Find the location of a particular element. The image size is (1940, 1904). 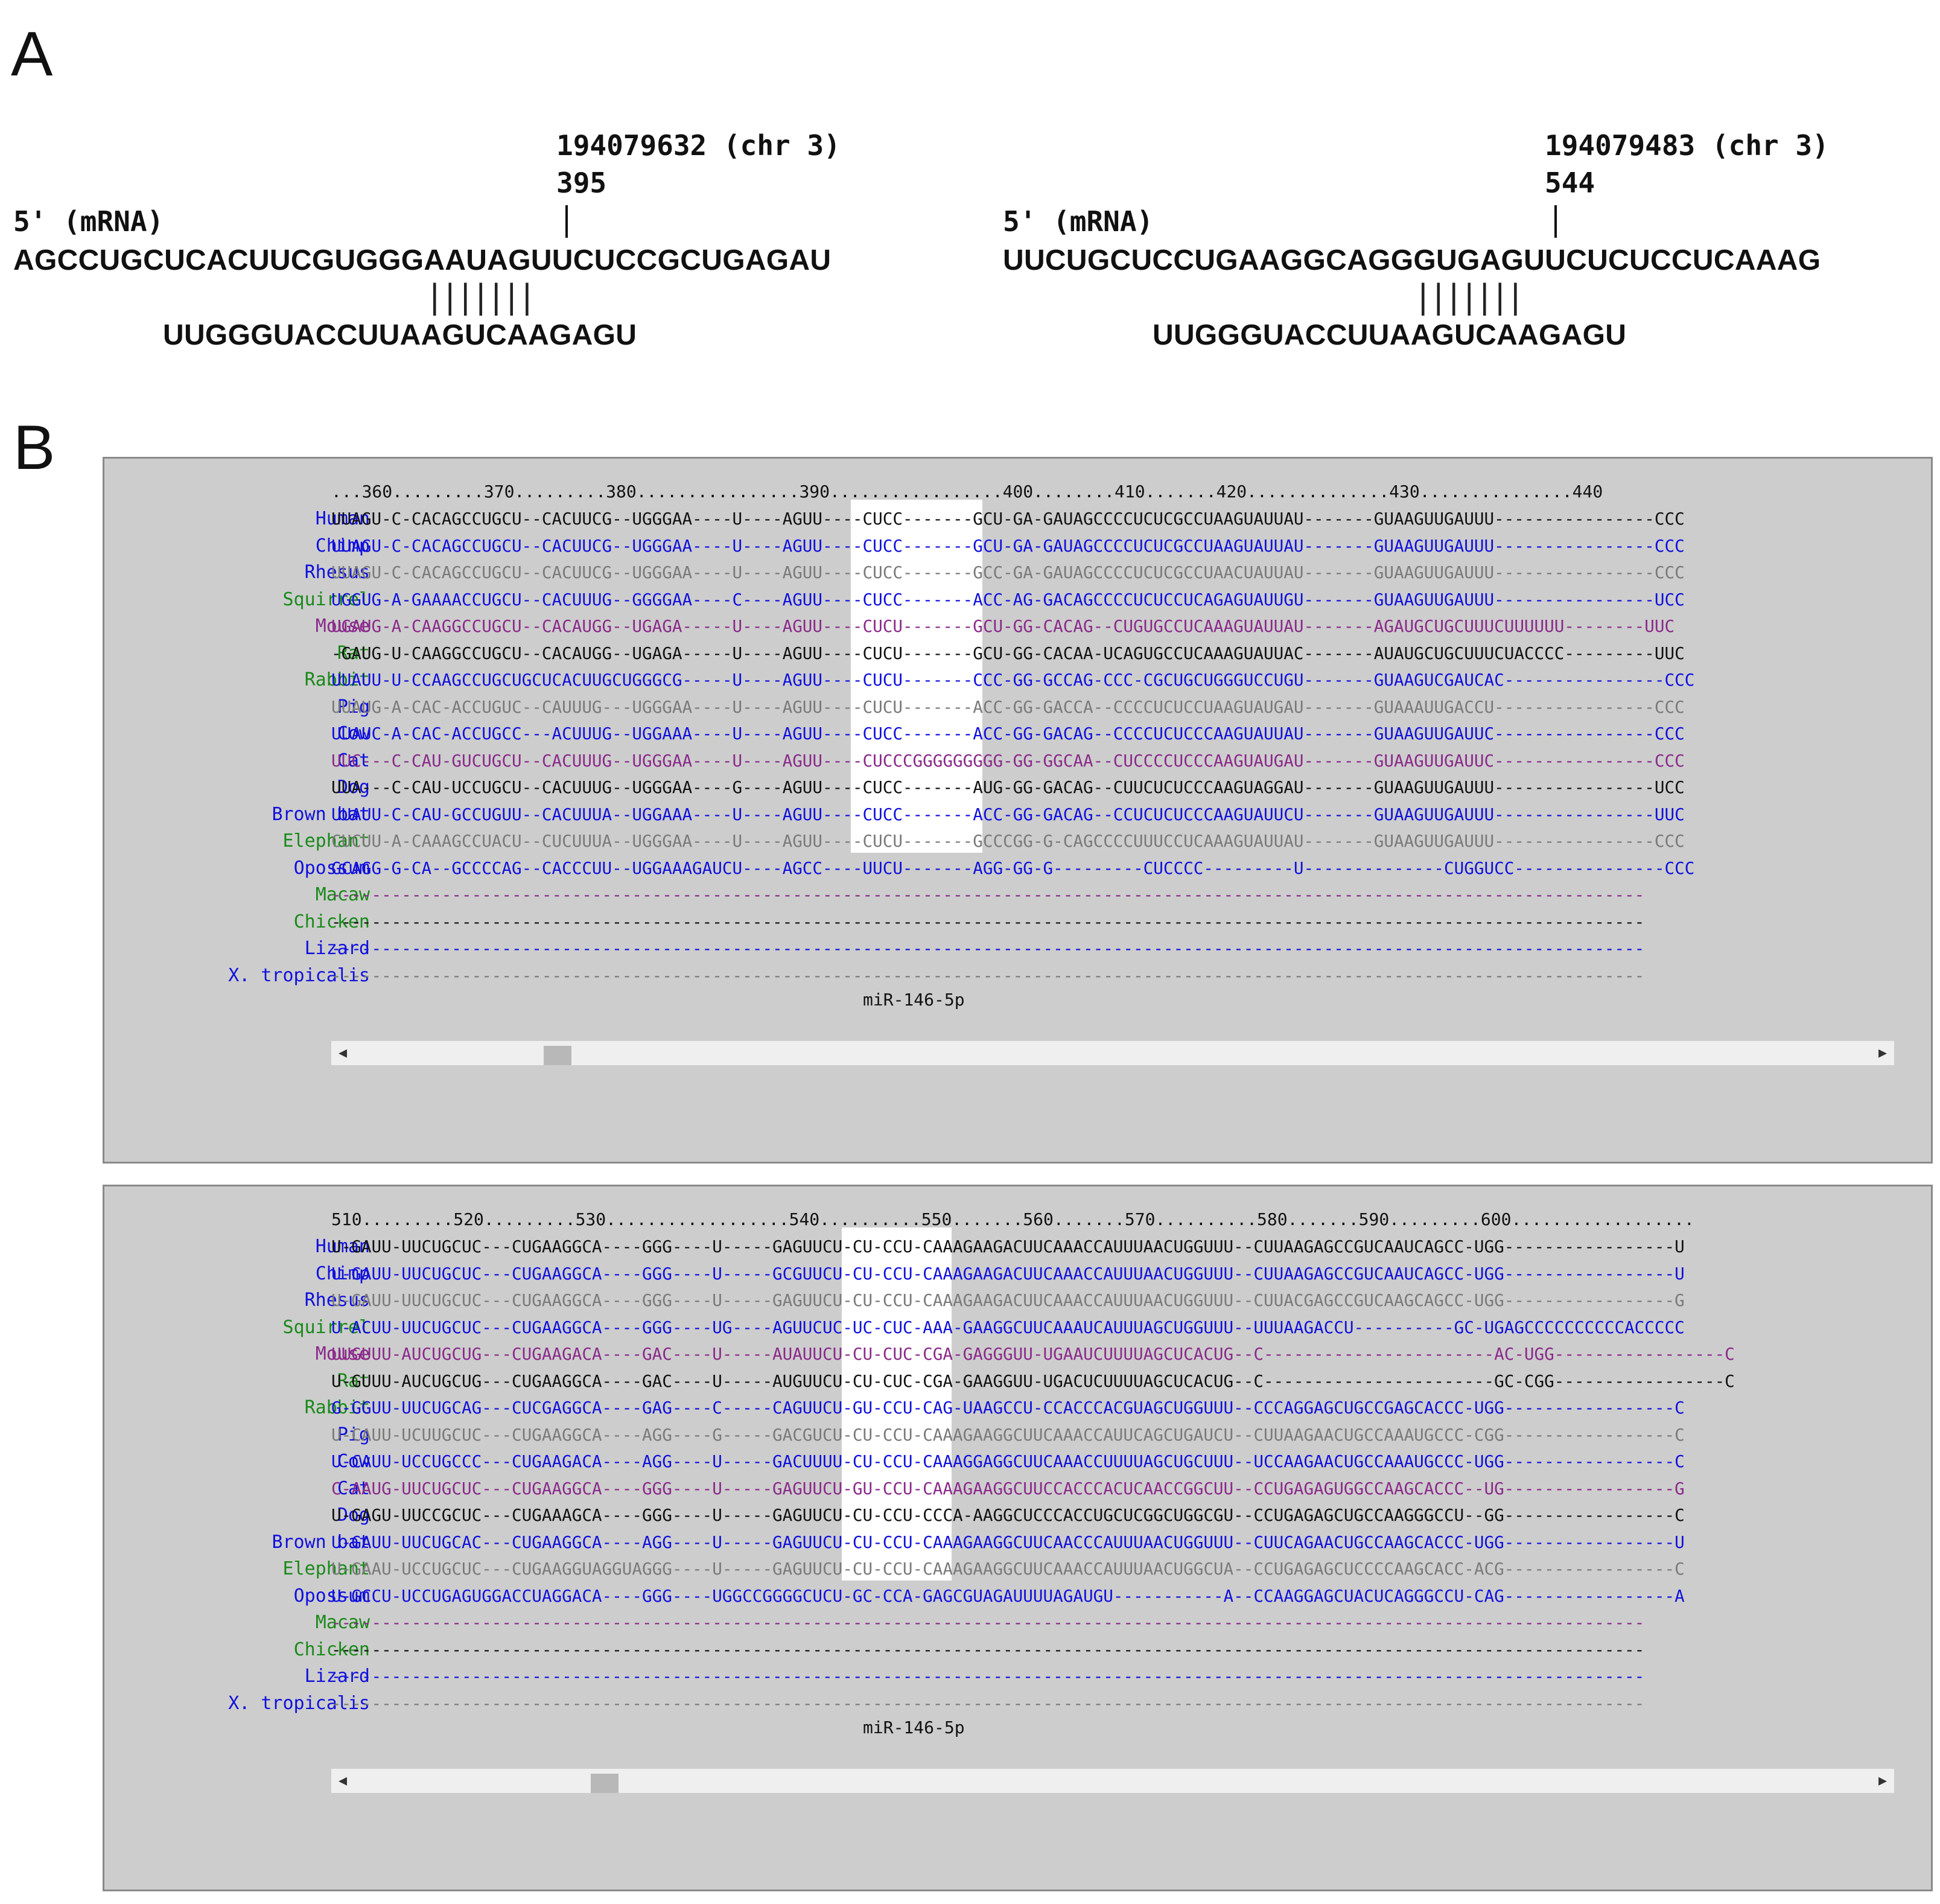

panel-b-letter: B is located at coordinates (34, 448).